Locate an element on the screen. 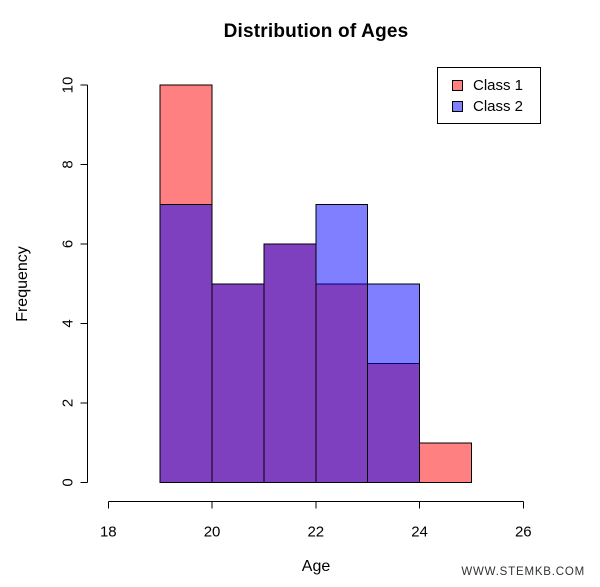 This screenshot has width=600, height=587. y-axis-title: Frequency is located at coordinates (22, 284).